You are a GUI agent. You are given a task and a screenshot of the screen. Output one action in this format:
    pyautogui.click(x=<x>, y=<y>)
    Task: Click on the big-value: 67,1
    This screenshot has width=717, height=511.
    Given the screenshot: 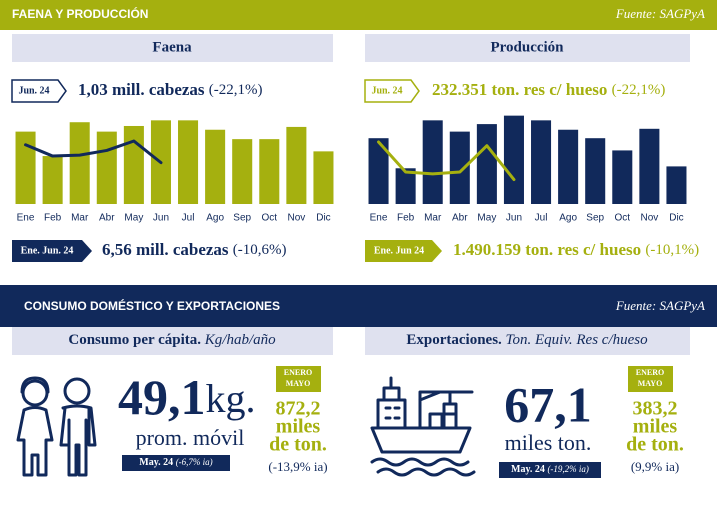 What is the action you would take?
    pyautogui.click(x=548, y=404)
    